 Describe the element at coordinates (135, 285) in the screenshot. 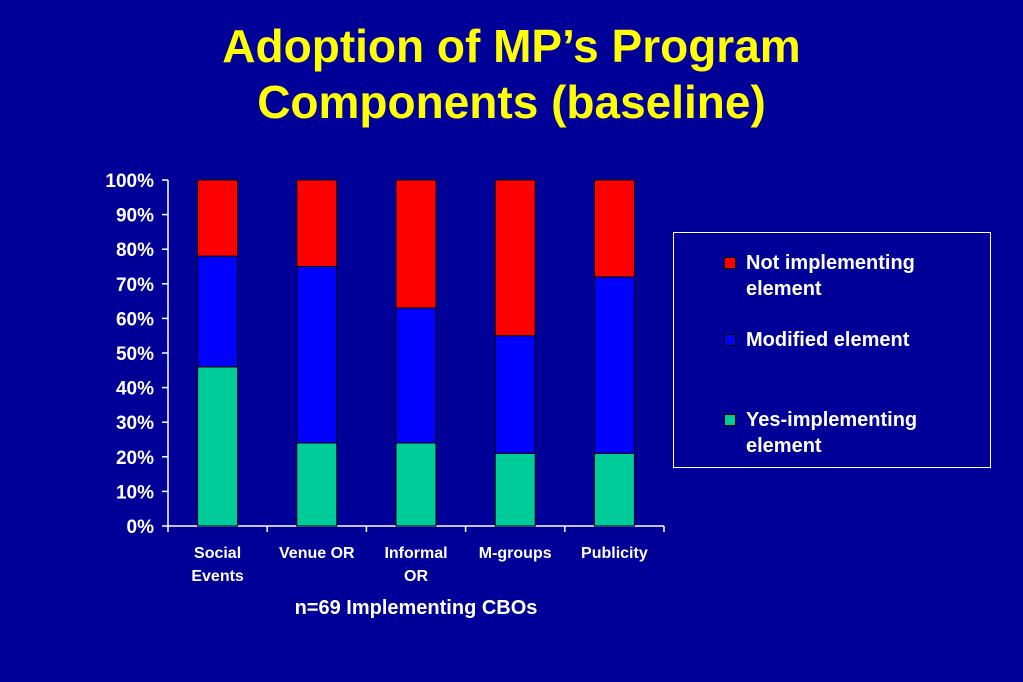

I see `y-tick-label: 70%` at that location.